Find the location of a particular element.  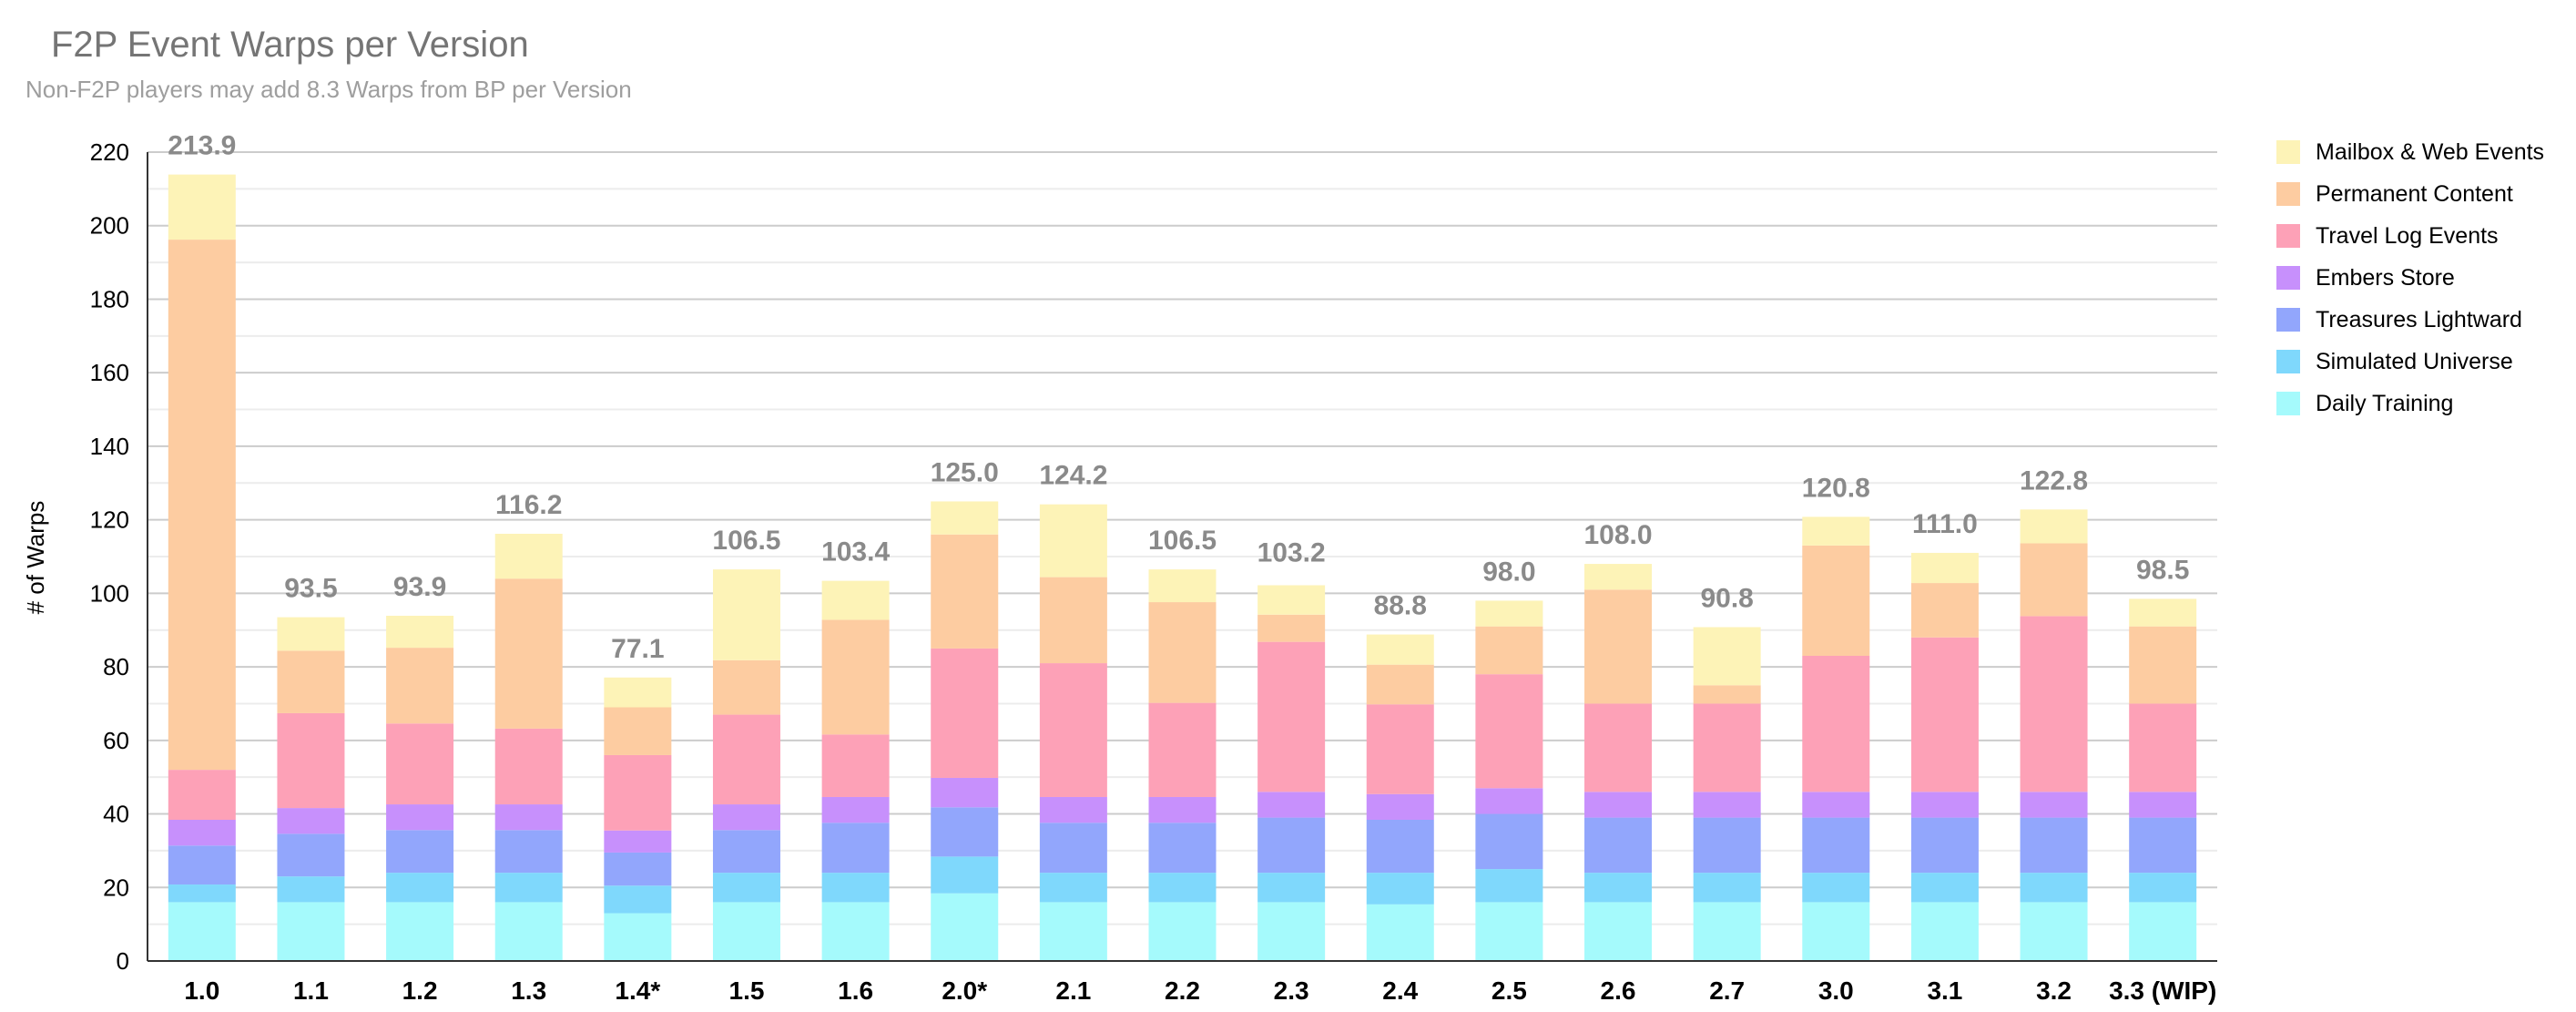

y-tick-label: 180 is located at coordinates (109, 298).